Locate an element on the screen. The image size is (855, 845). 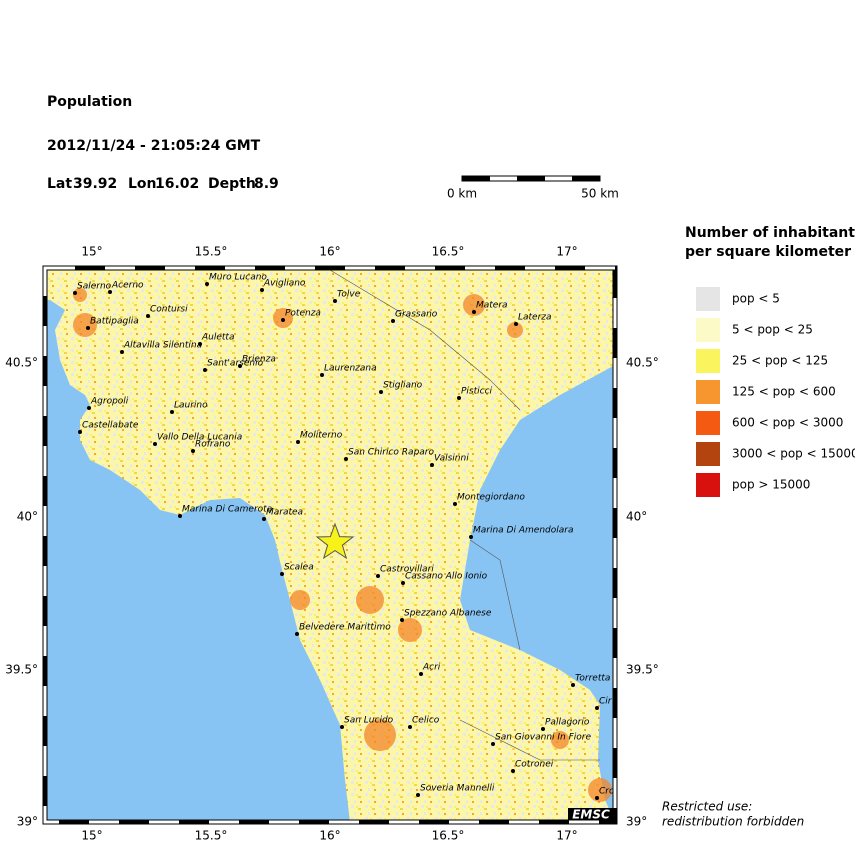
town-label: Altavilla Silentina is located at coordinates (162, 346).